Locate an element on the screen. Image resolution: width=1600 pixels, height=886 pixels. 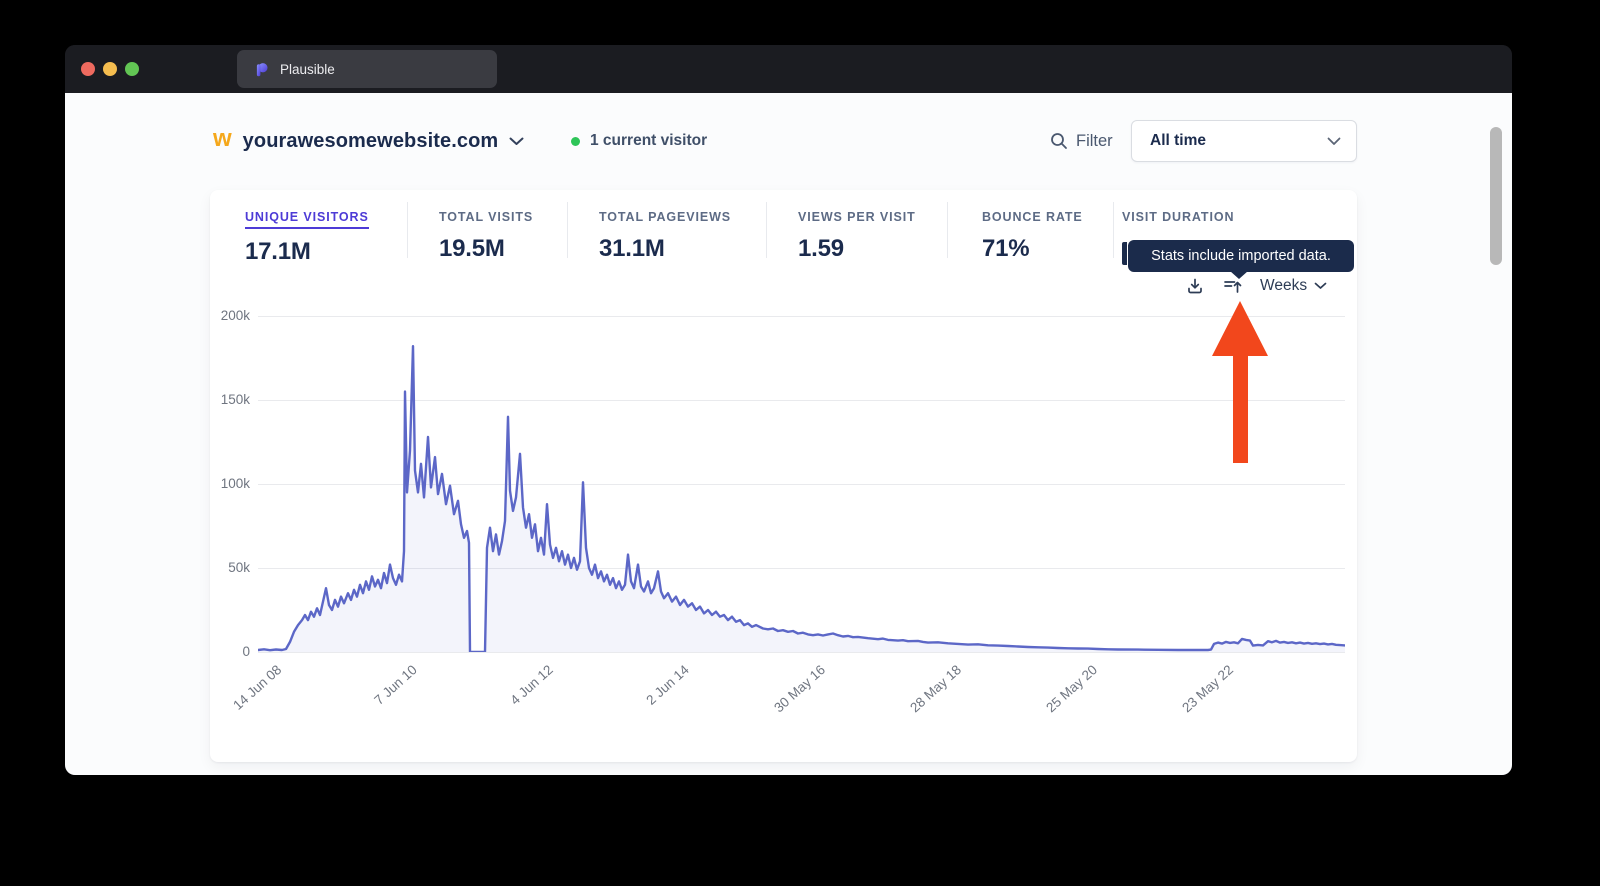
close-window-button is located at coordinates (88, 69).